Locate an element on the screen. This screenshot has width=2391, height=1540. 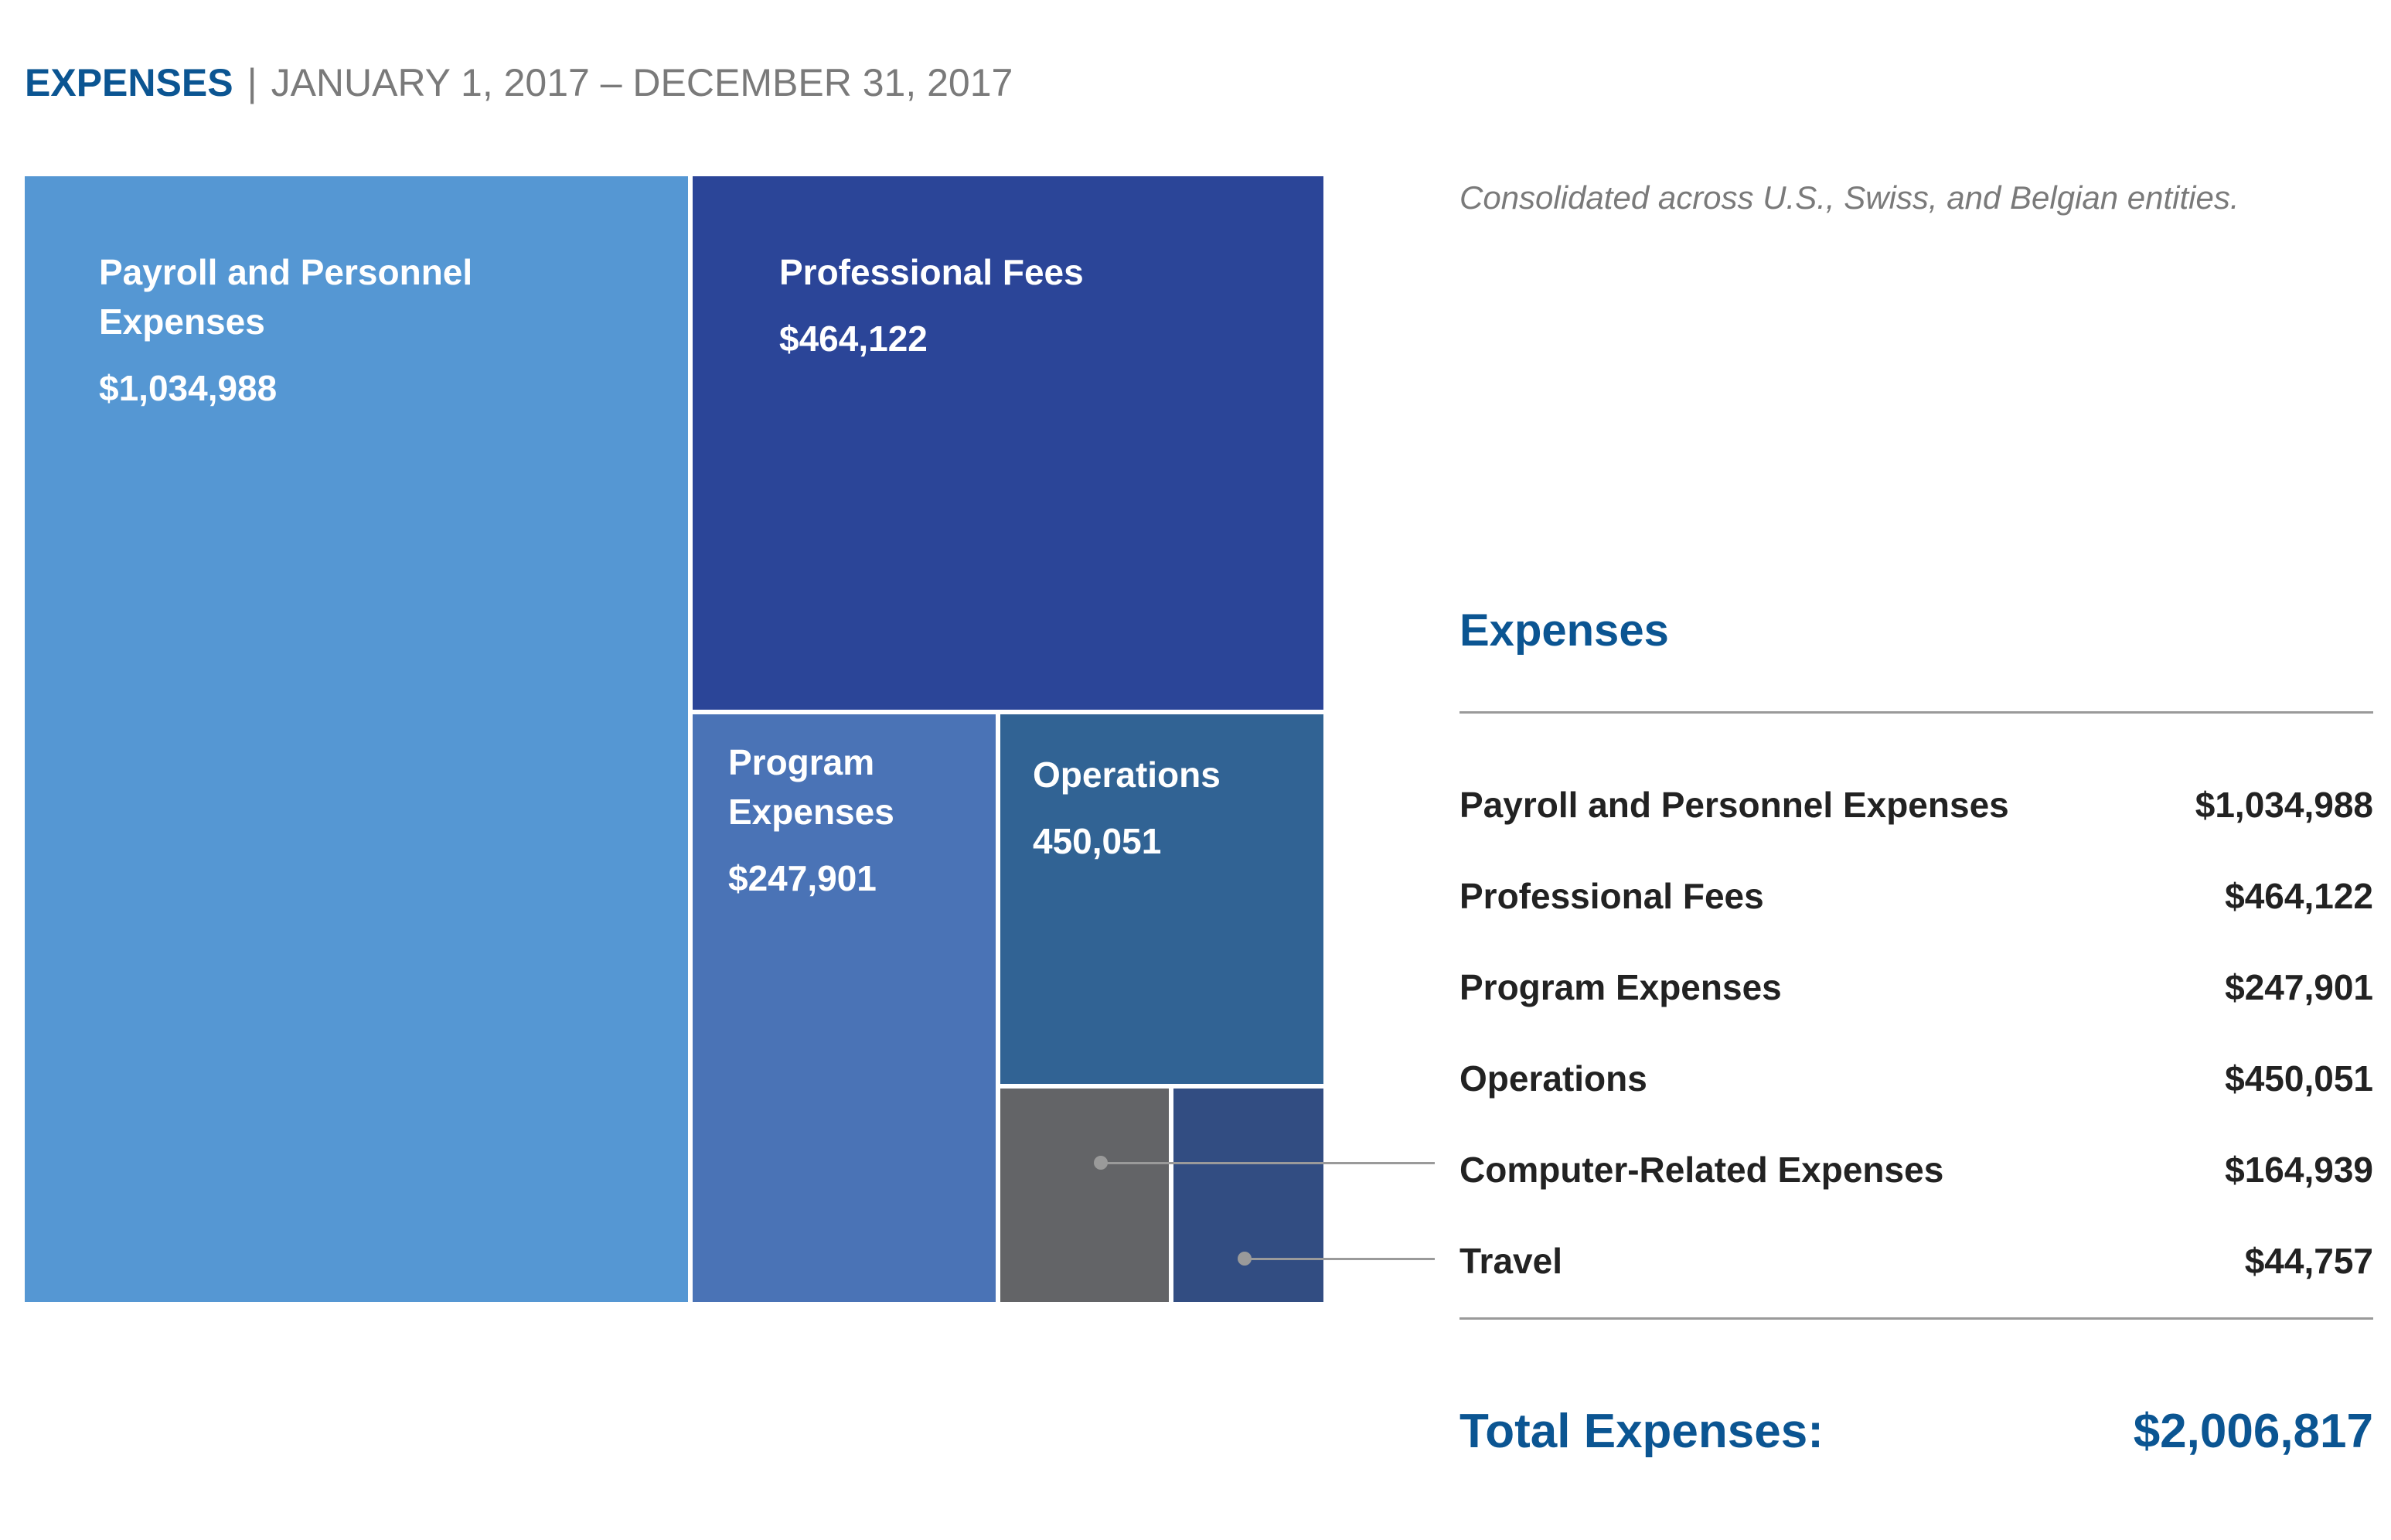
tile-value: $464,122 is located at coordinates (853, 339).